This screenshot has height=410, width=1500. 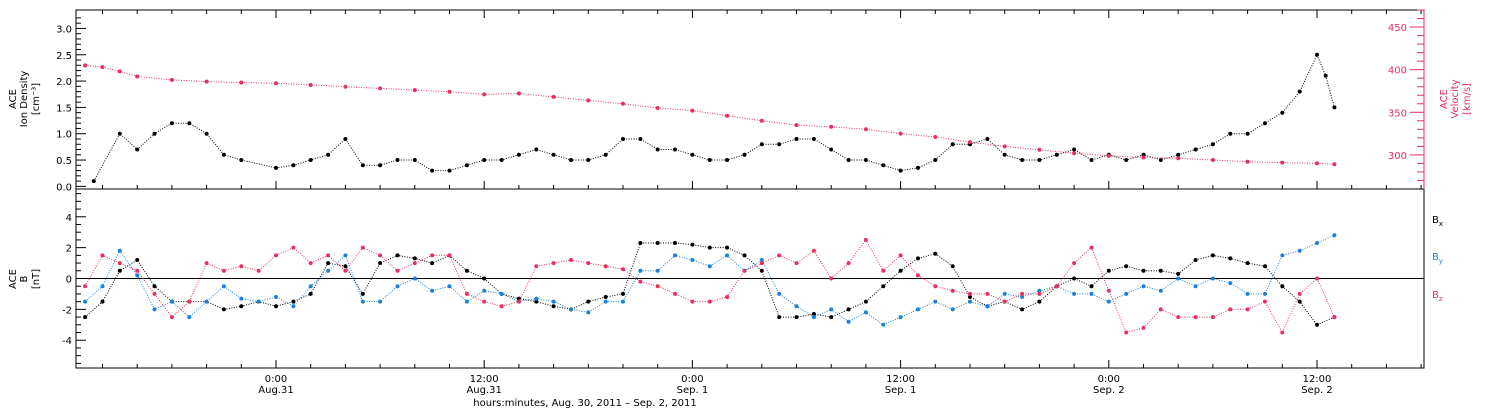 What do you see at coordinates (1435, 220) in the screenshot?
I see `legend-bx-main: B` at bounding box center [1435, 220].